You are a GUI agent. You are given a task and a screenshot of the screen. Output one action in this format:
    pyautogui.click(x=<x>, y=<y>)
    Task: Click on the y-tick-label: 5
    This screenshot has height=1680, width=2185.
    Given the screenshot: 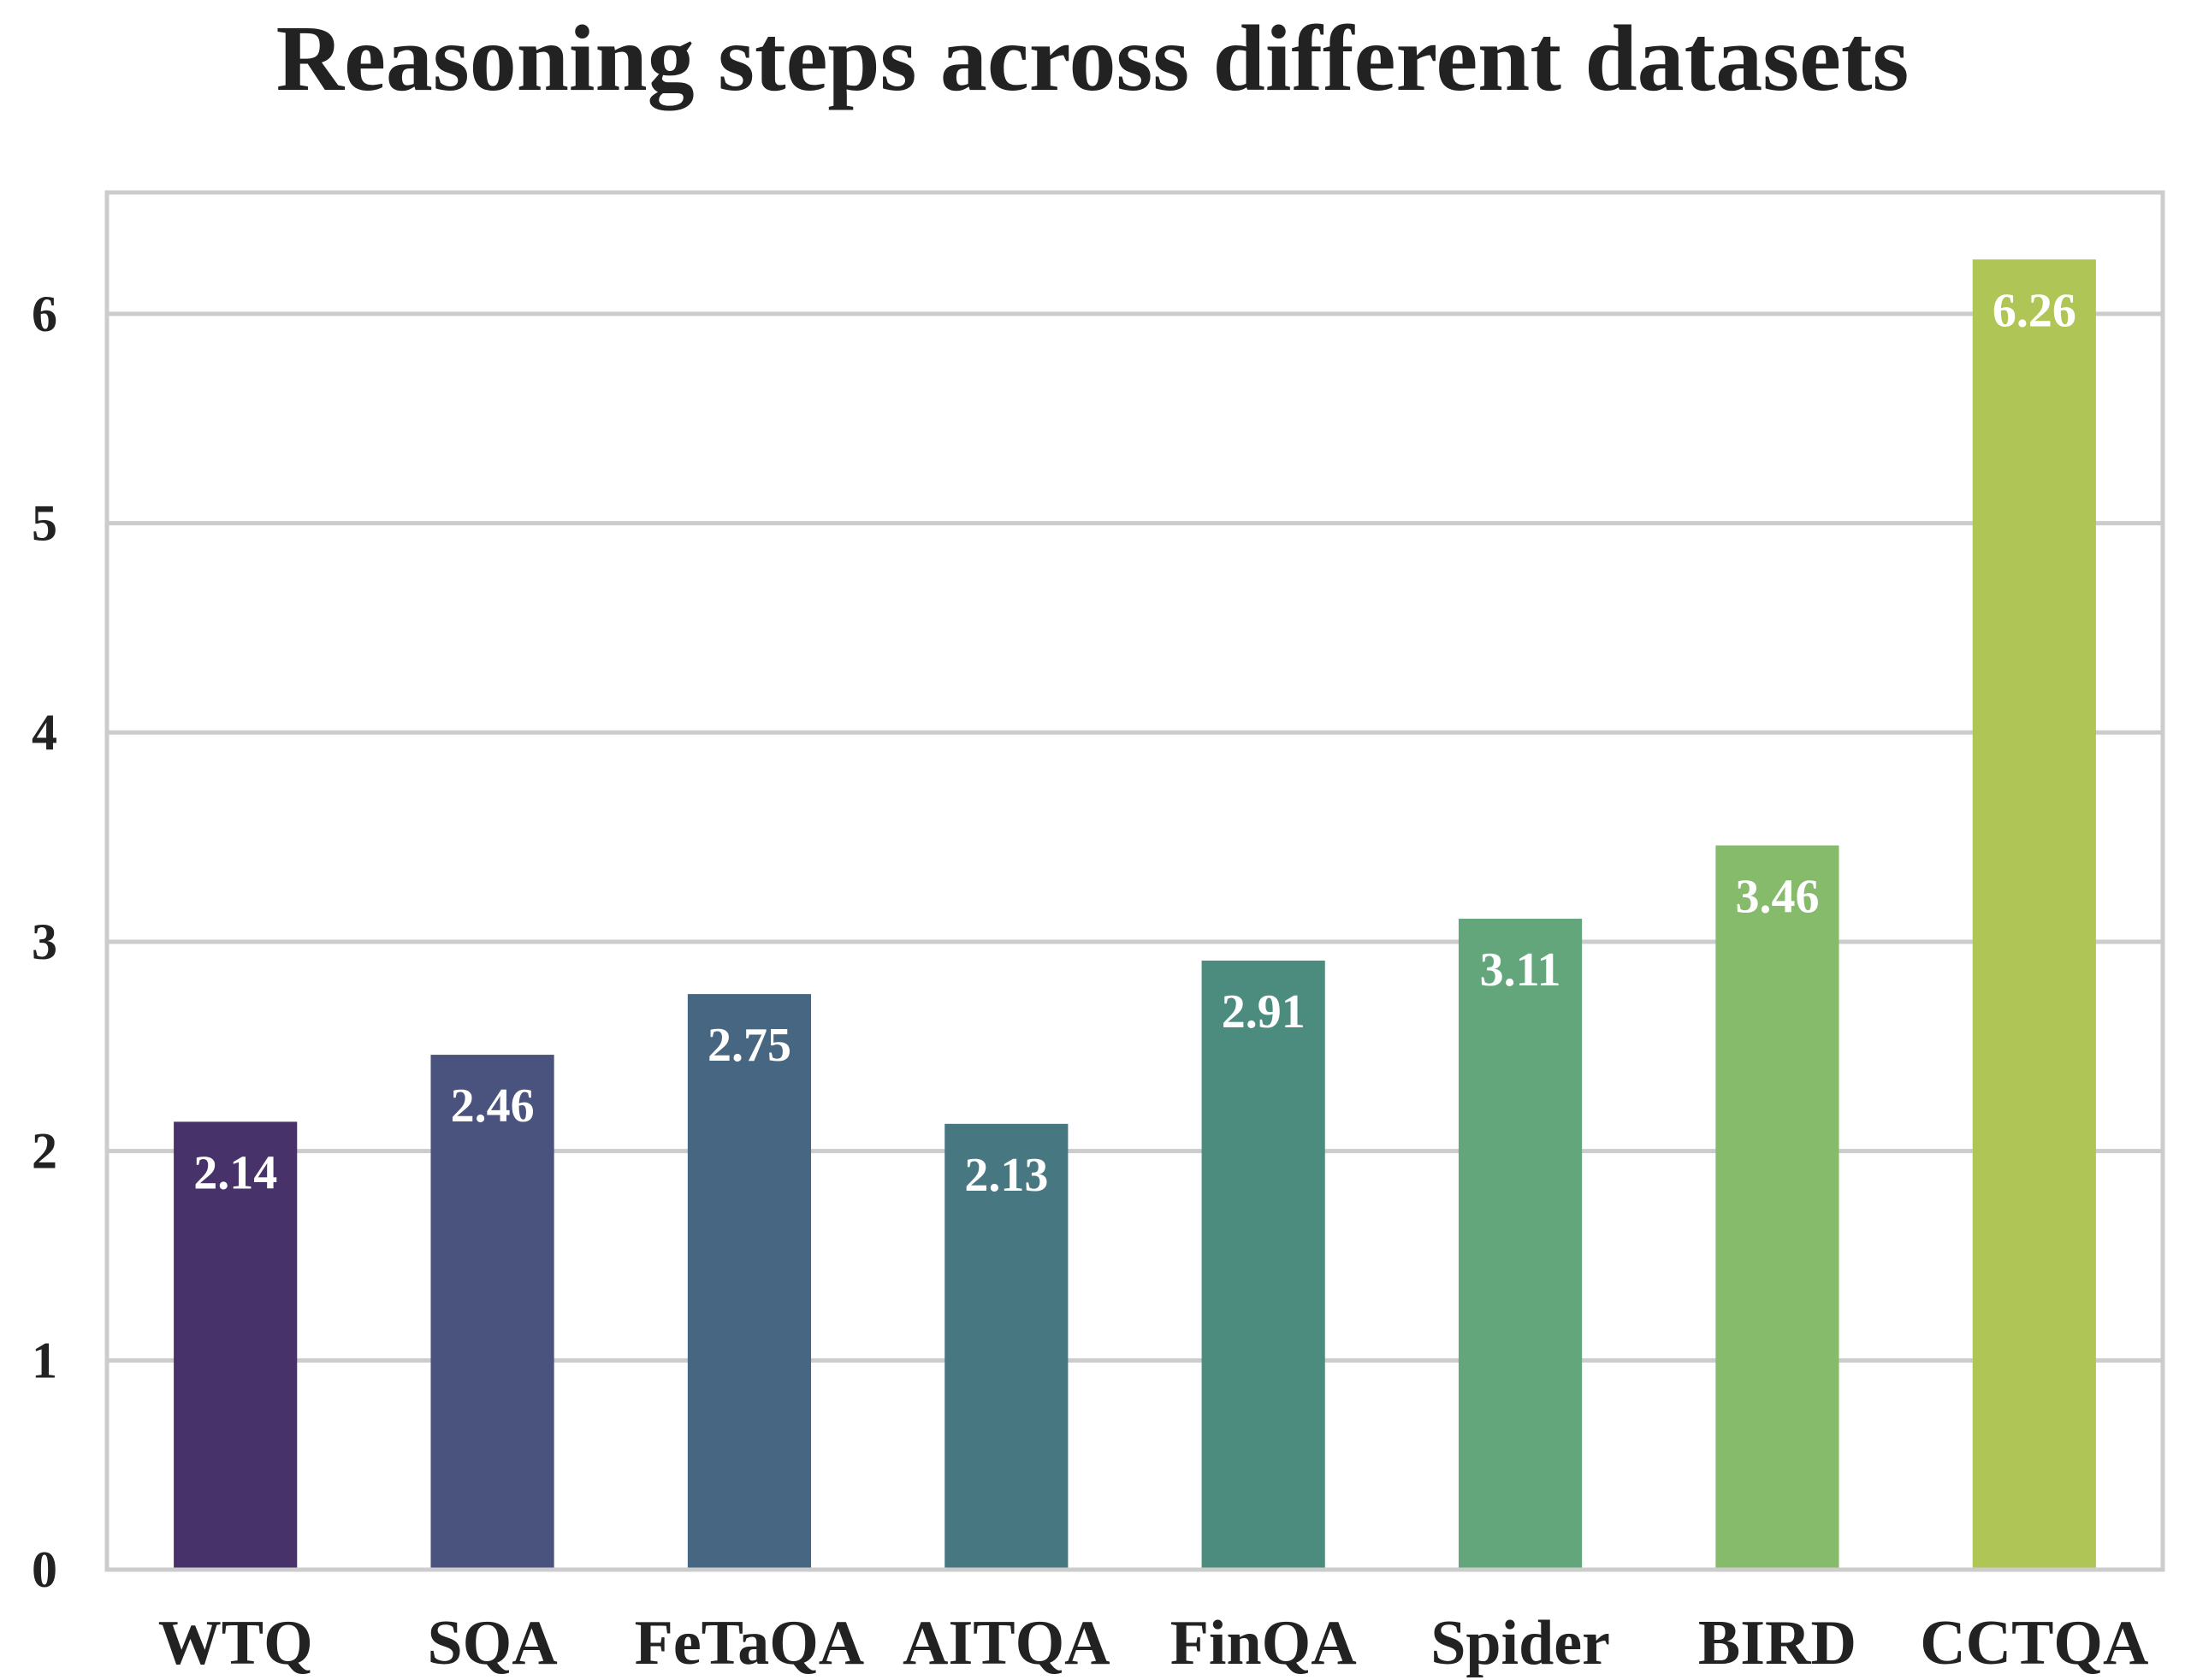 What is the action you would take?
    pyautogui.click(x=45, y=524)
    